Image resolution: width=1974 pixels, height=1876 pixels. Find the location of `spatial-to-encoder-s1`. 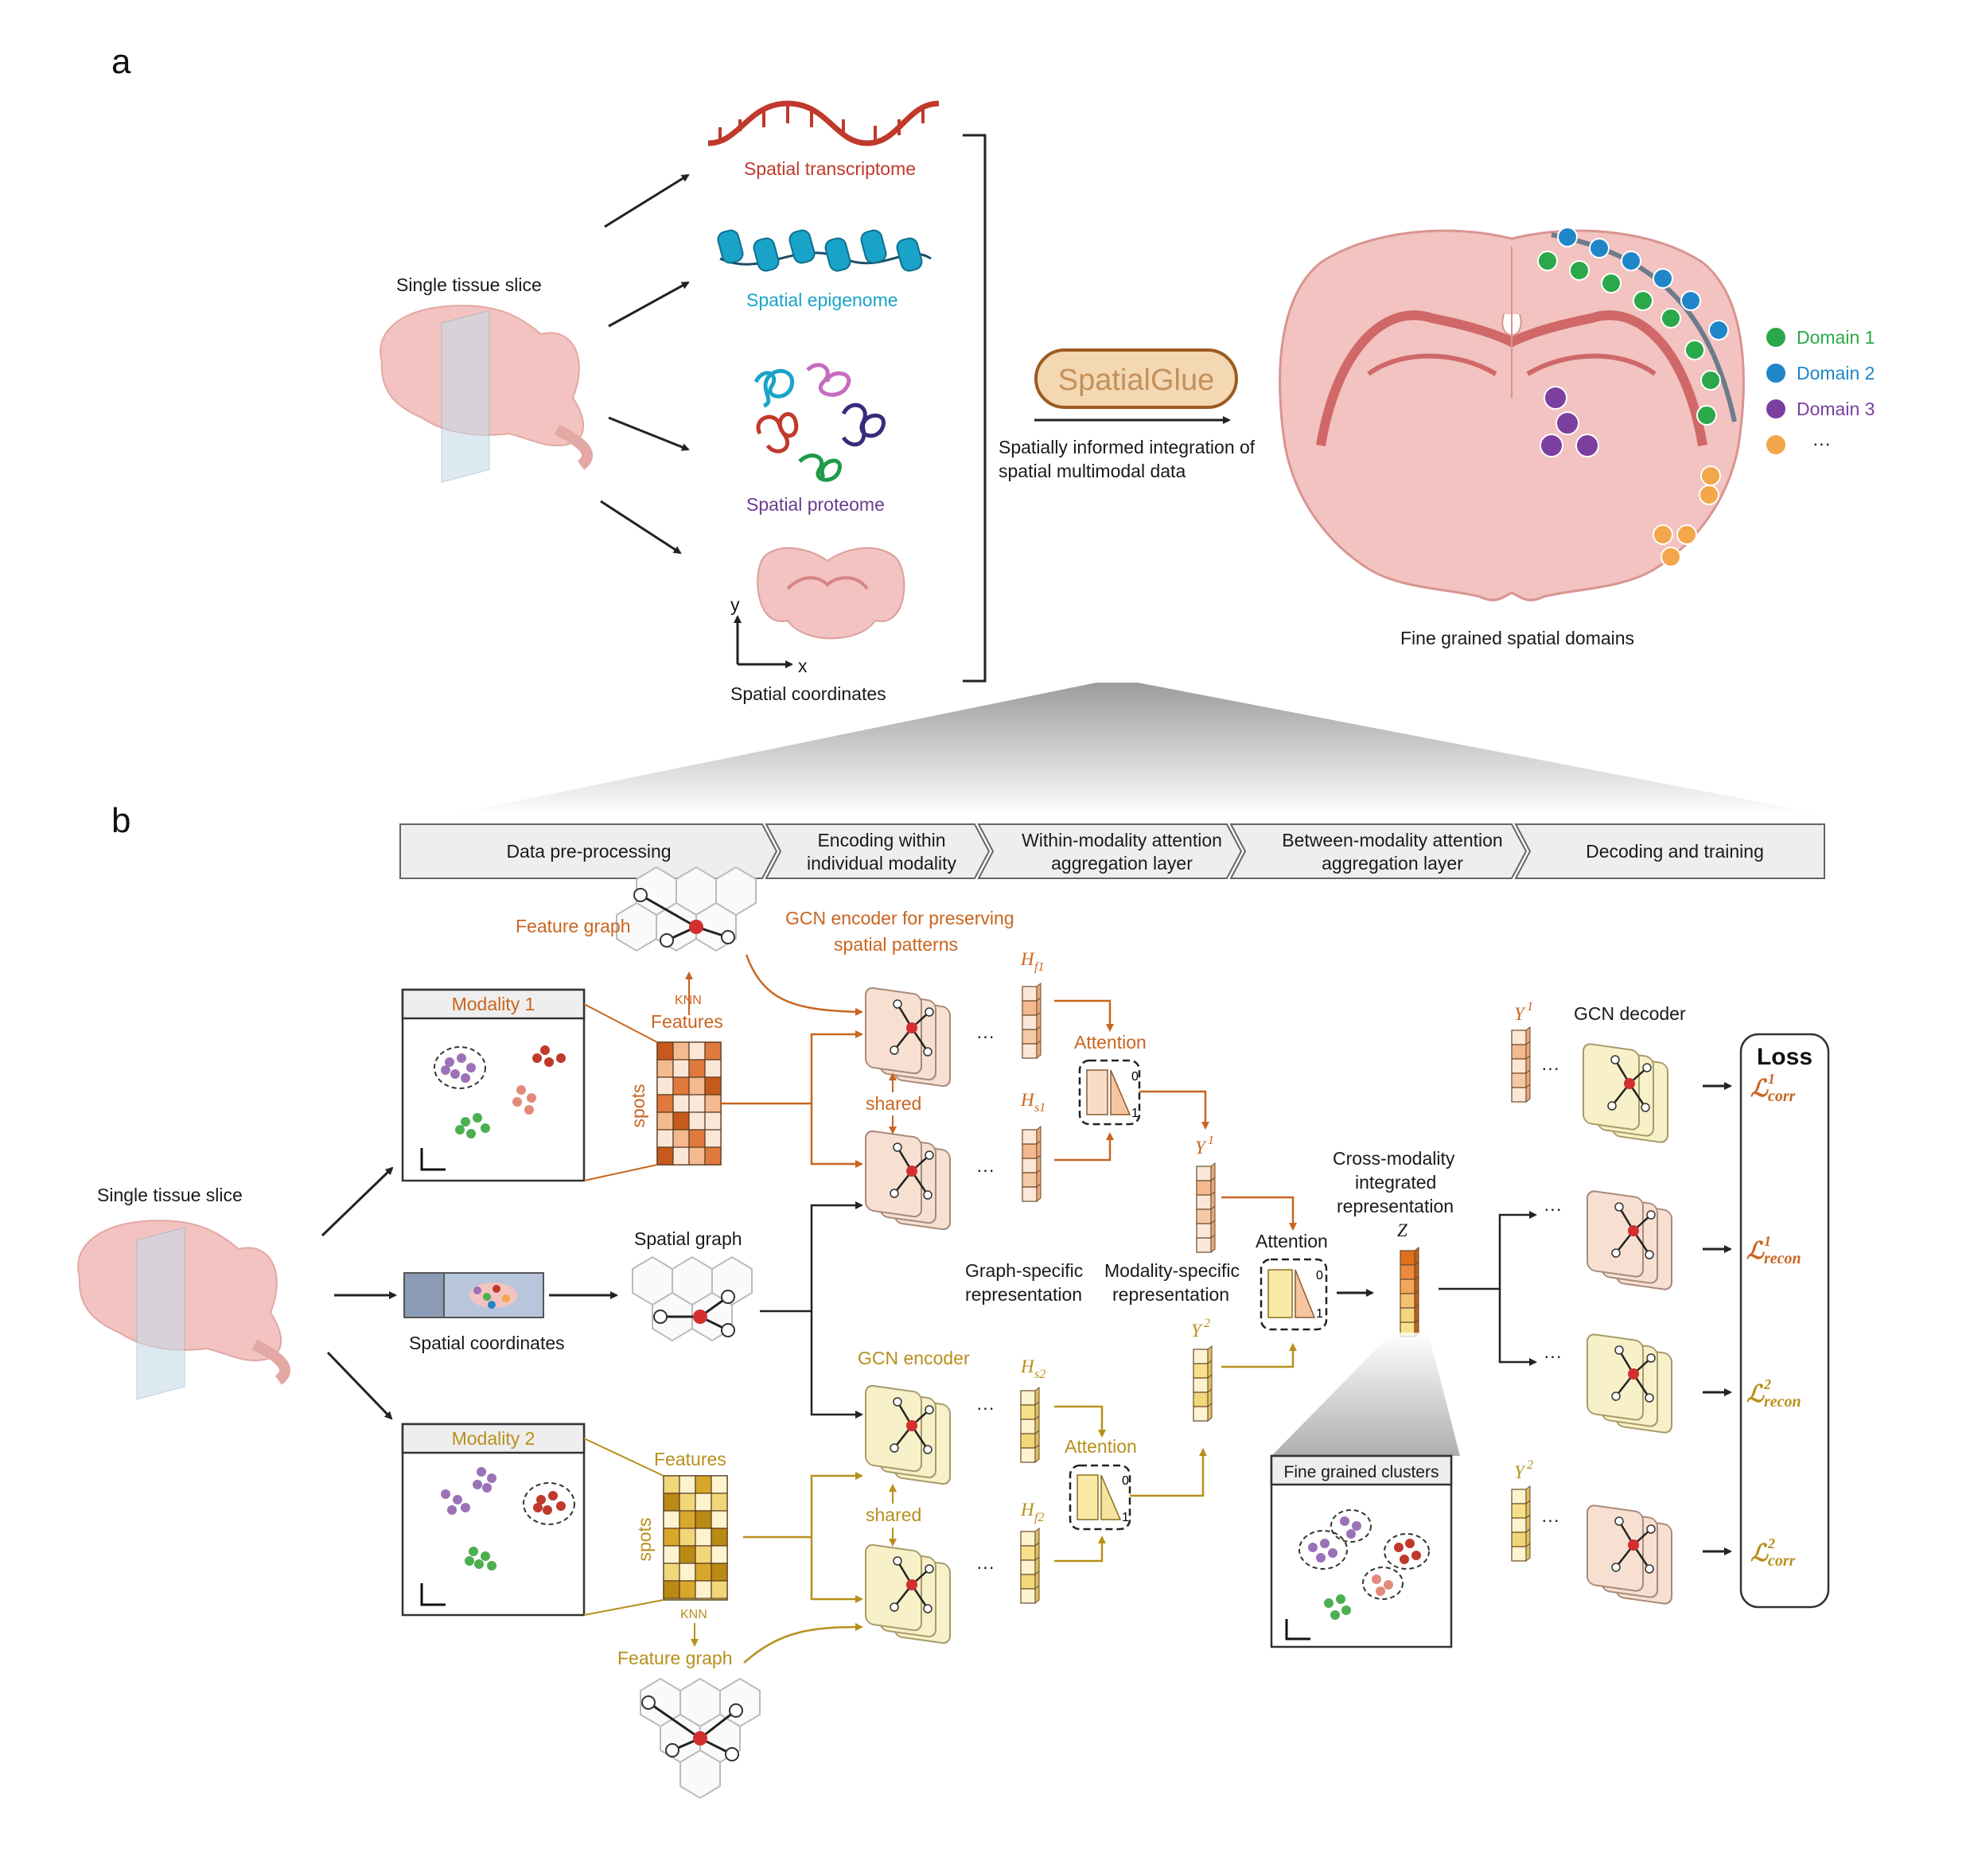

spatial-to-encoder-s1 is located at coordinates (811, 1257).